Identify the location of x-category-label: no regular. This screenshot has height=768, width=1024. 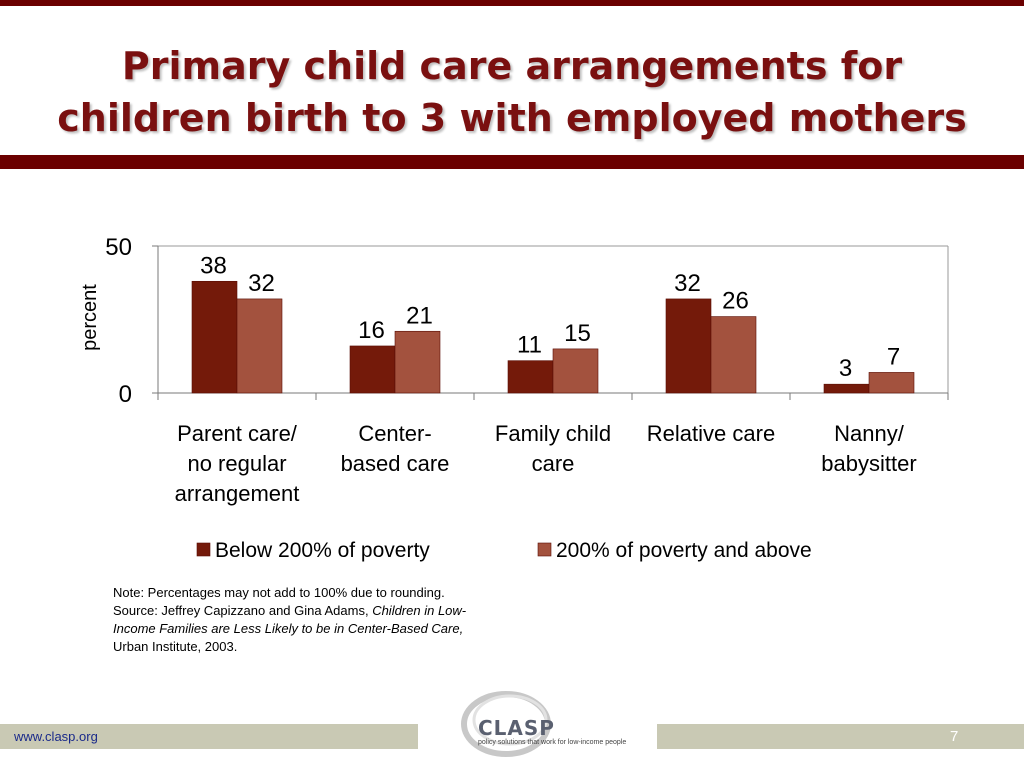
(236, 463).